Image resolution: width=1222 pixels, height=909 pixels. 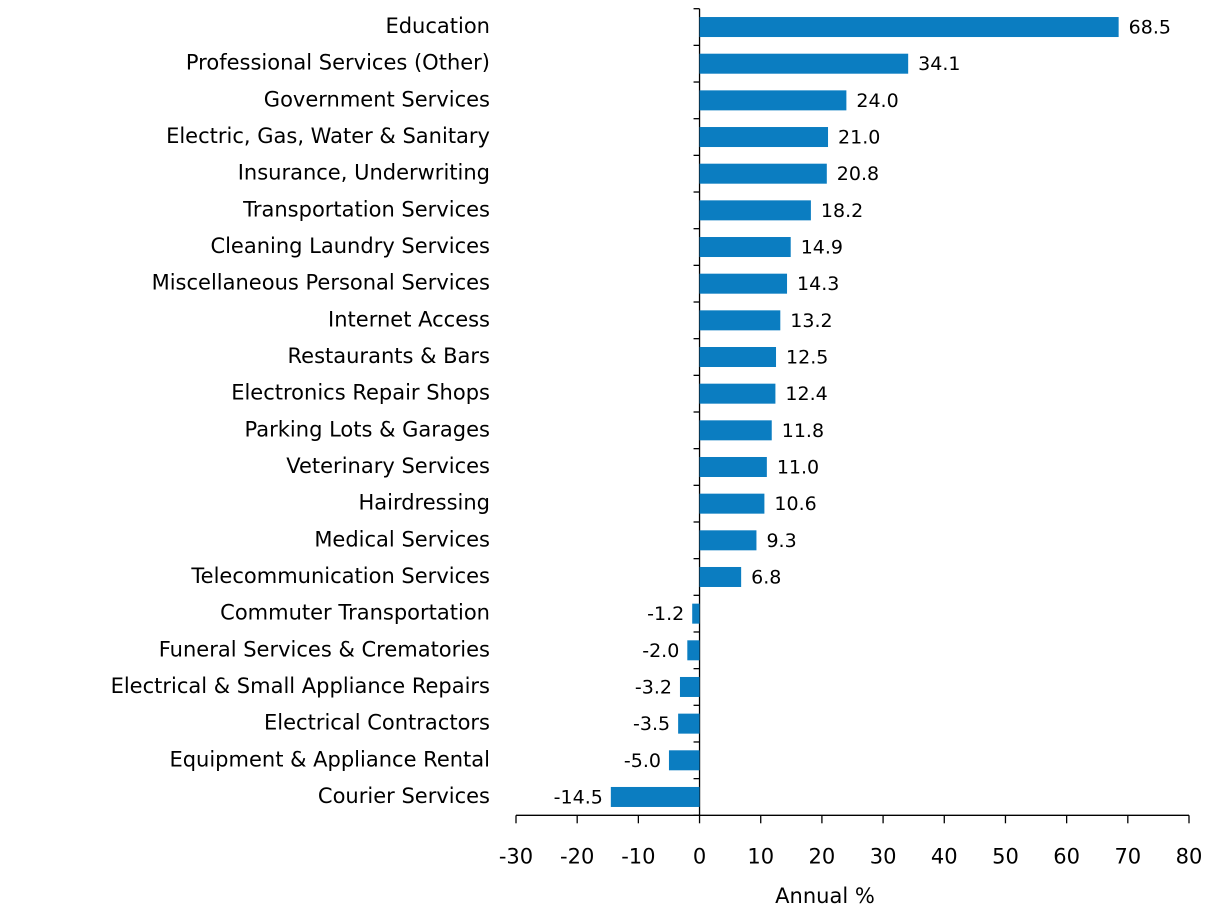 I want to click on x-axis-title: Annual %, so click(x=825, y=896).